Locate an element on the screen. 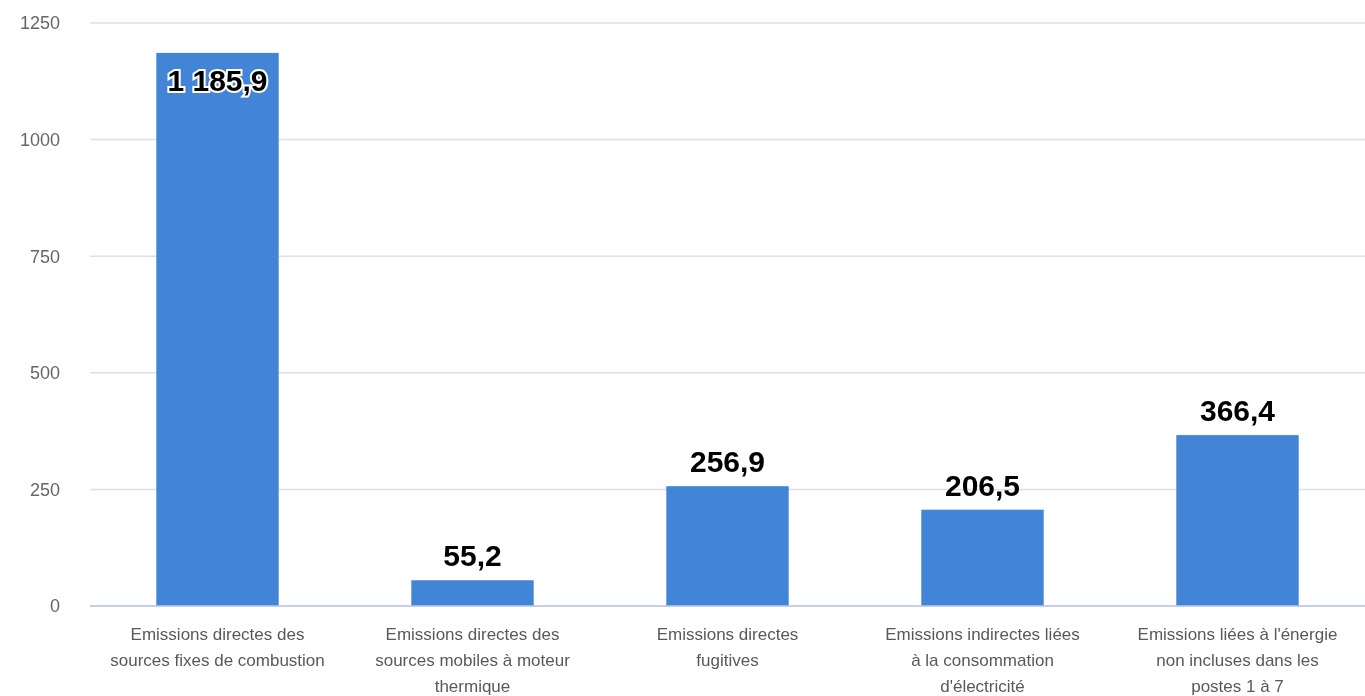 This screenshot has height=696, width=1365. x-tick-label: Emissions liées à l'énergie non incluses dans les postes 1 à 7 is located at coordinates (1237, 660).